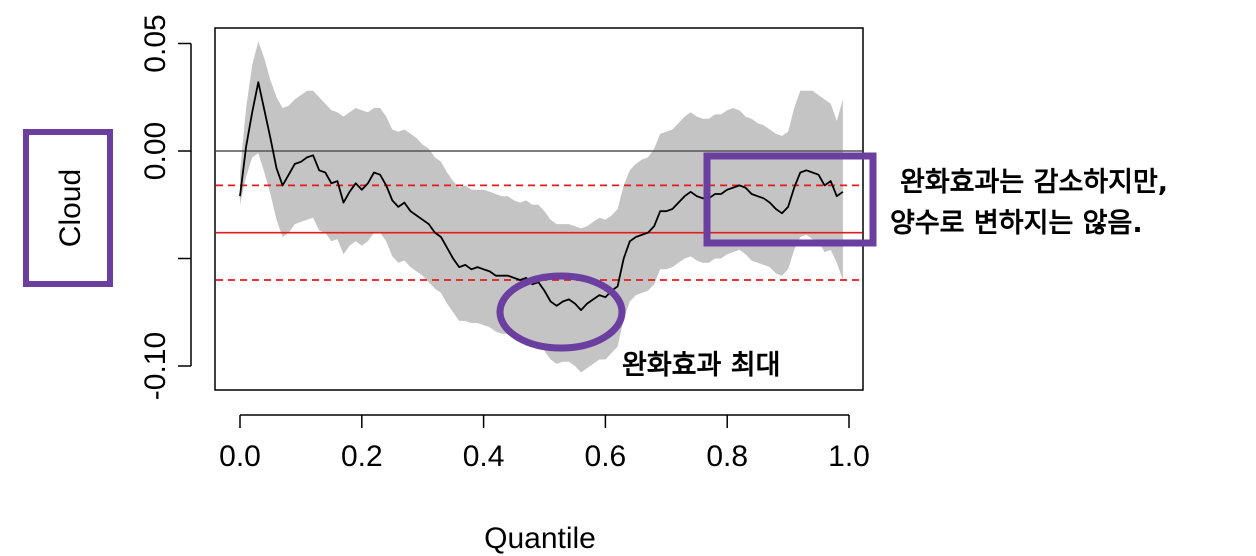  Describe the element at coordinates (155, 366) in the screenshot. I see `y-tick-label-2: -0.10` at that location.